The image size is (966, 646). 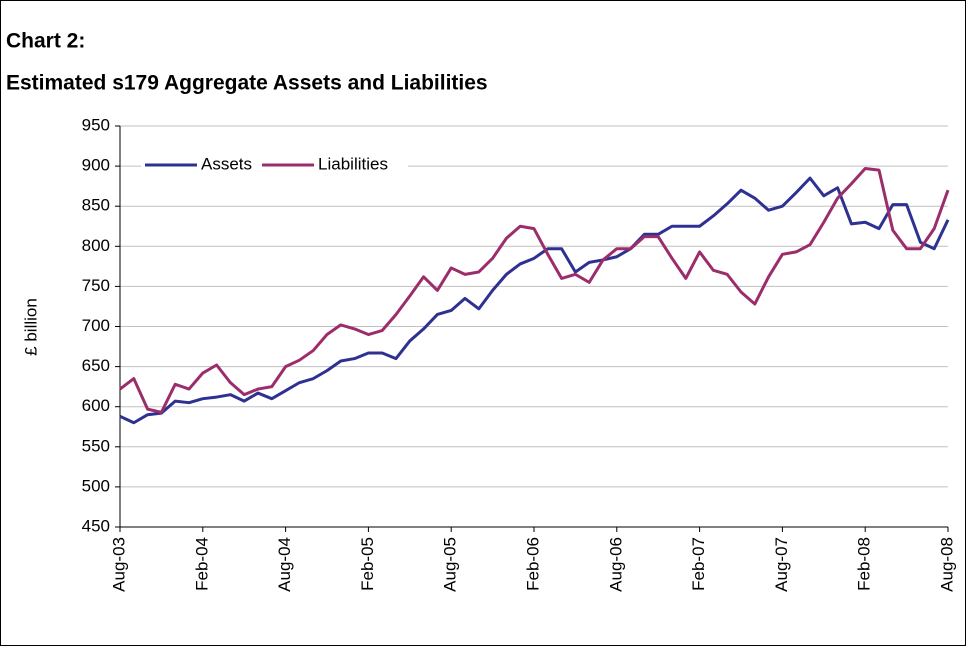 I want to click on y-tick-label: 750, so click(x=96, y=285).